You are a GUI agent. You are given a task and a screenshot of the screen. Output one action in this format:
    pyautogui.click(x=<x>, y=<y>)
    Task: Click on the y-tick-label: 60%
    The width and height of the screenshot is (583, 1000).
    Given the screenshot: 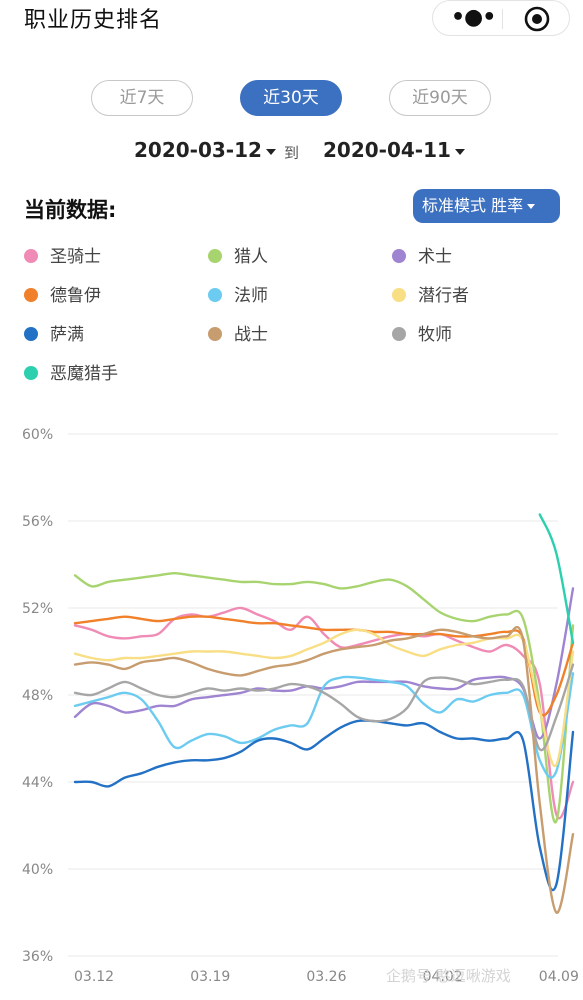 What is the action you would take?
    pyautogui.click(x=37, y=435)
    